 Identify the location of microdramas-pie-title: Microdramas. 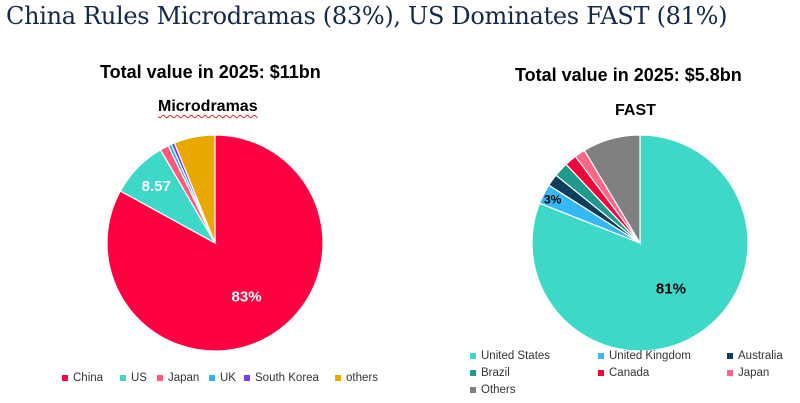
(208, 107).